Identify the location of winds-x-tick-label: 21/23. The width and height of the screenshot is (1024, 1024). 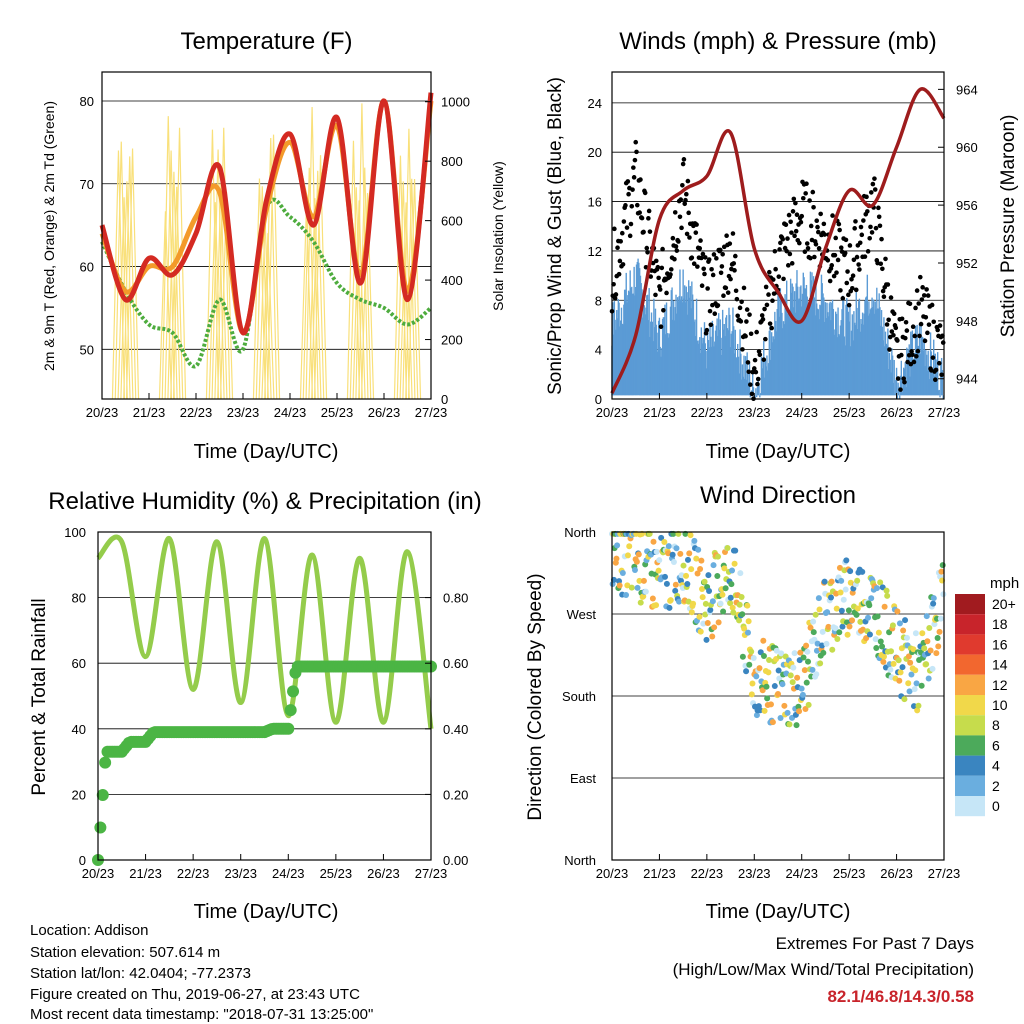
(659, 412).